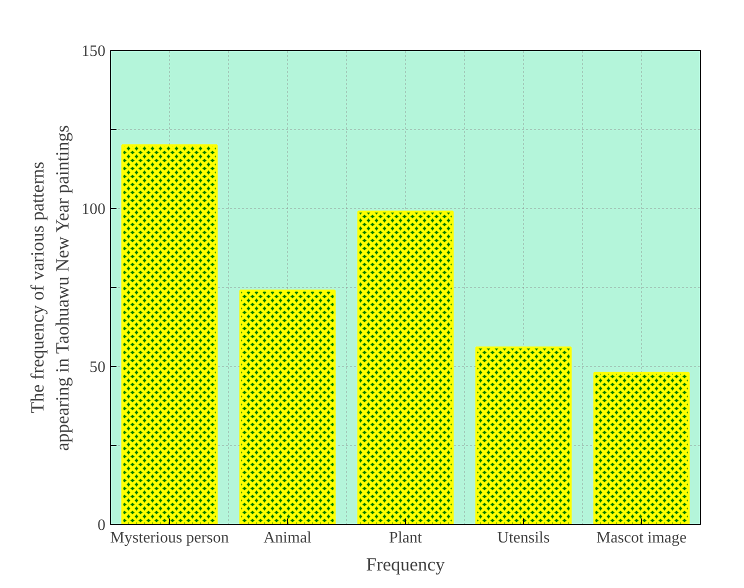 Image resolution: width=744 pixels, height=588 pixels. What do you see at coordinates (169, 538) in the screenshot?
I see `x-tick-label: Mysterious person` at bounding box center [169, 538].